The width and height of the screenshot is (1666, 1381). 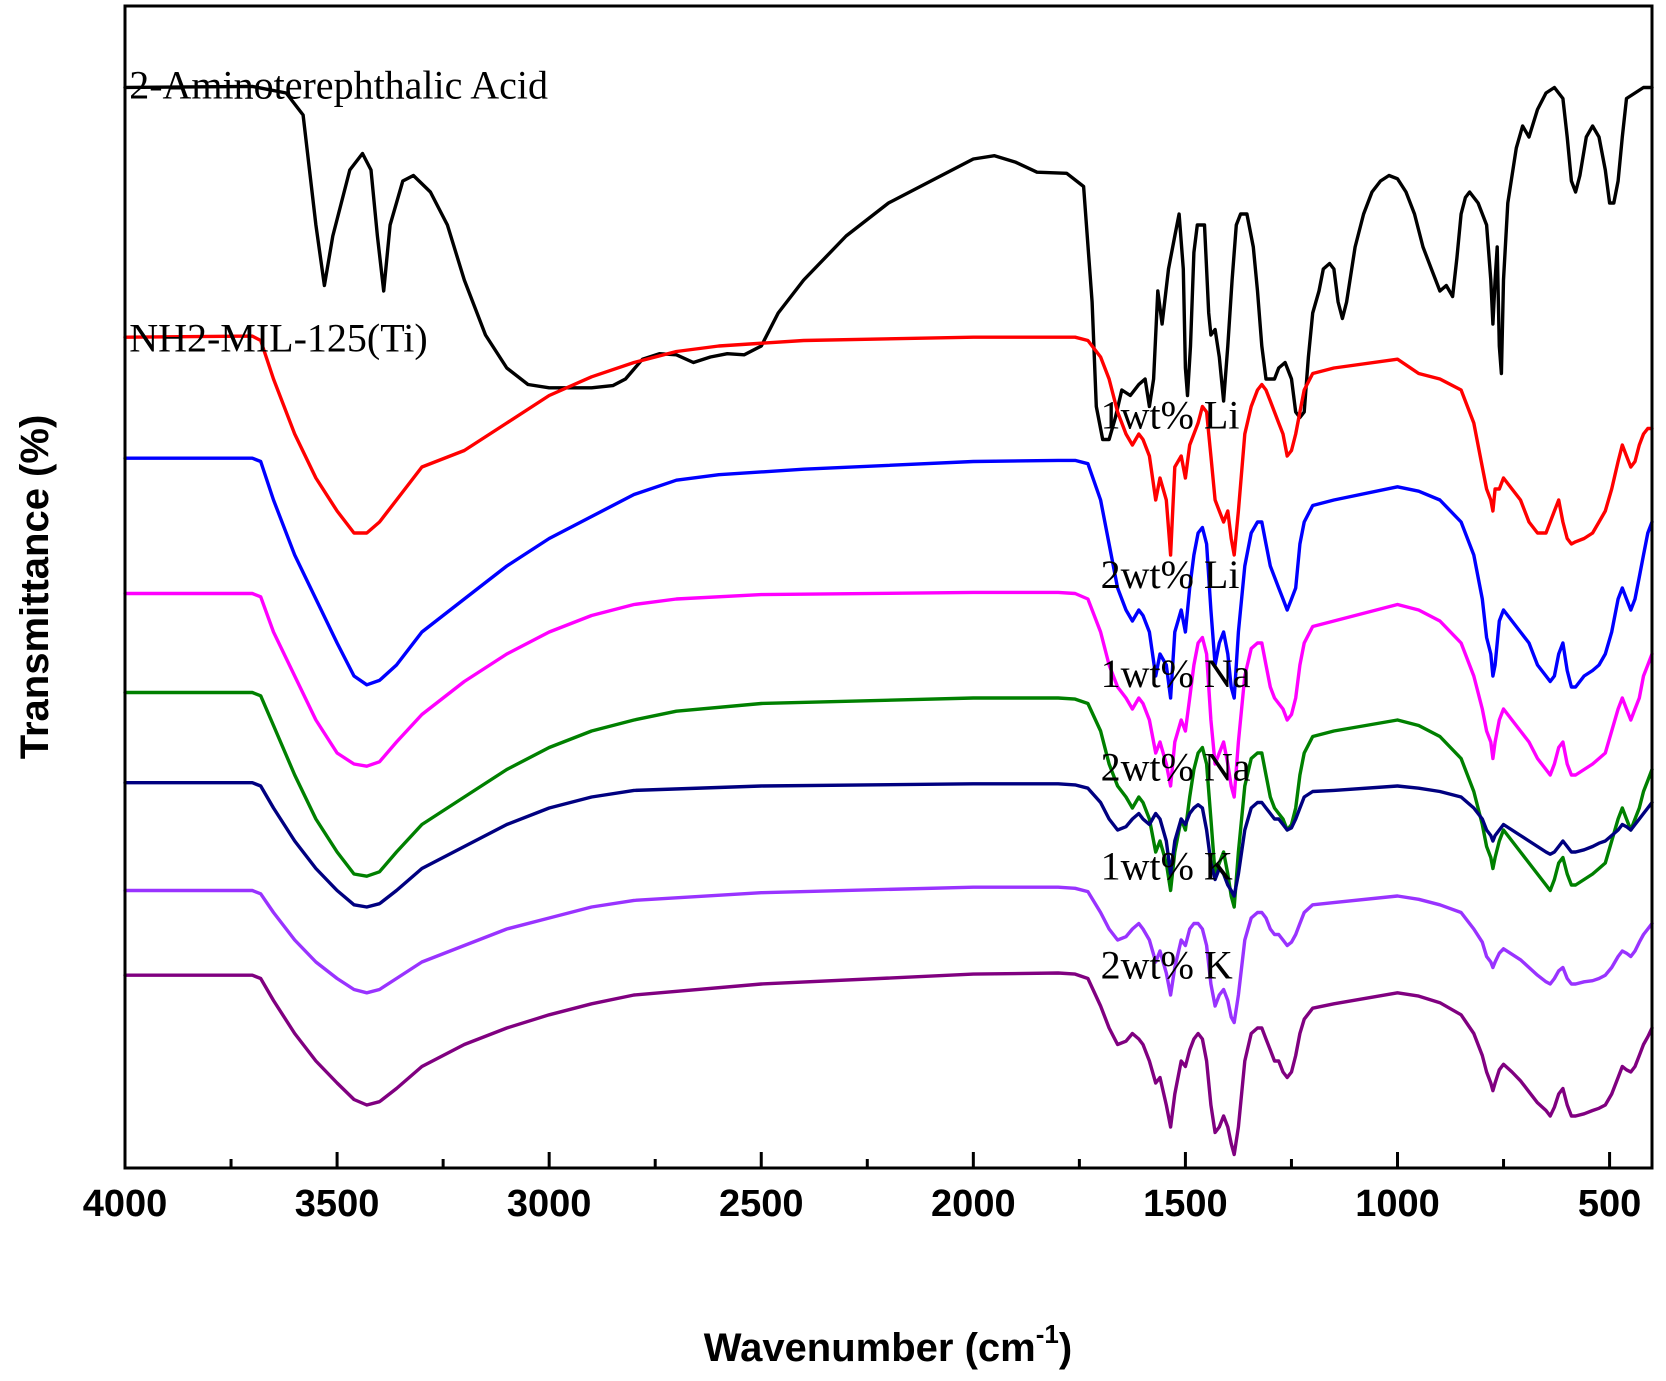 What do you see at coordinates (1047, 1334) in the screenshot?
I see `x-axis-title-superscript: -1` at bounding box center [1047, 1334].